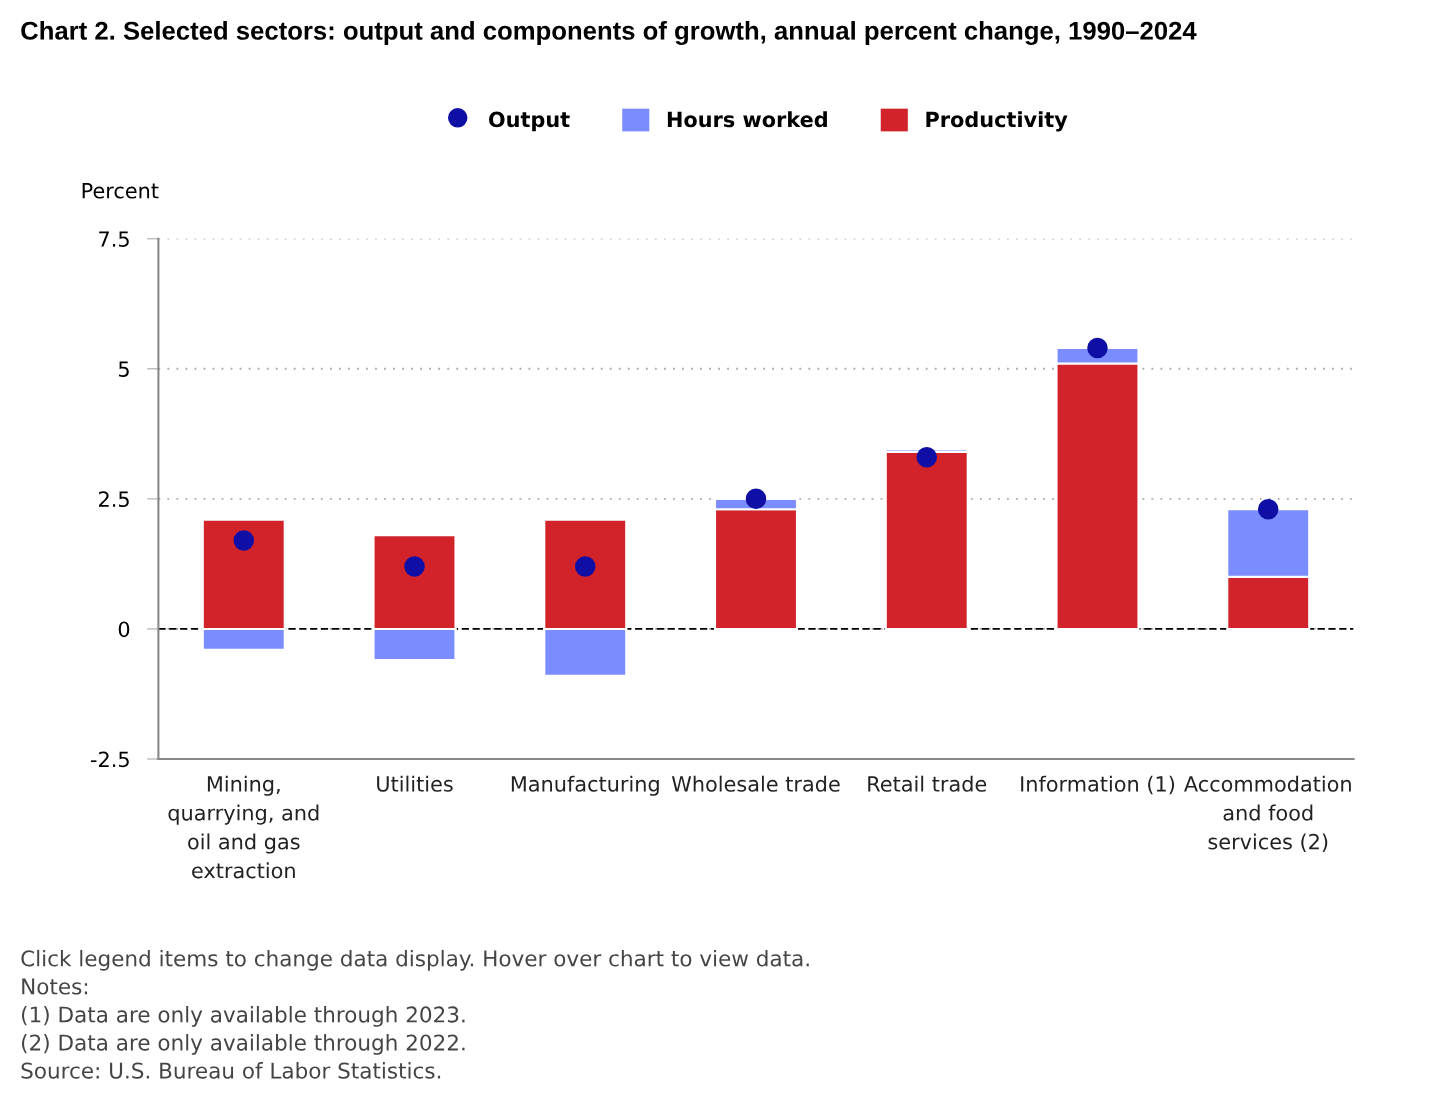 This screenshot has height=1100, width=1440. What do you see at coordinates (1098, 785) in the screenshot?
I see `x-tick-label: Information (1)` at bounding box center [1098, 785].